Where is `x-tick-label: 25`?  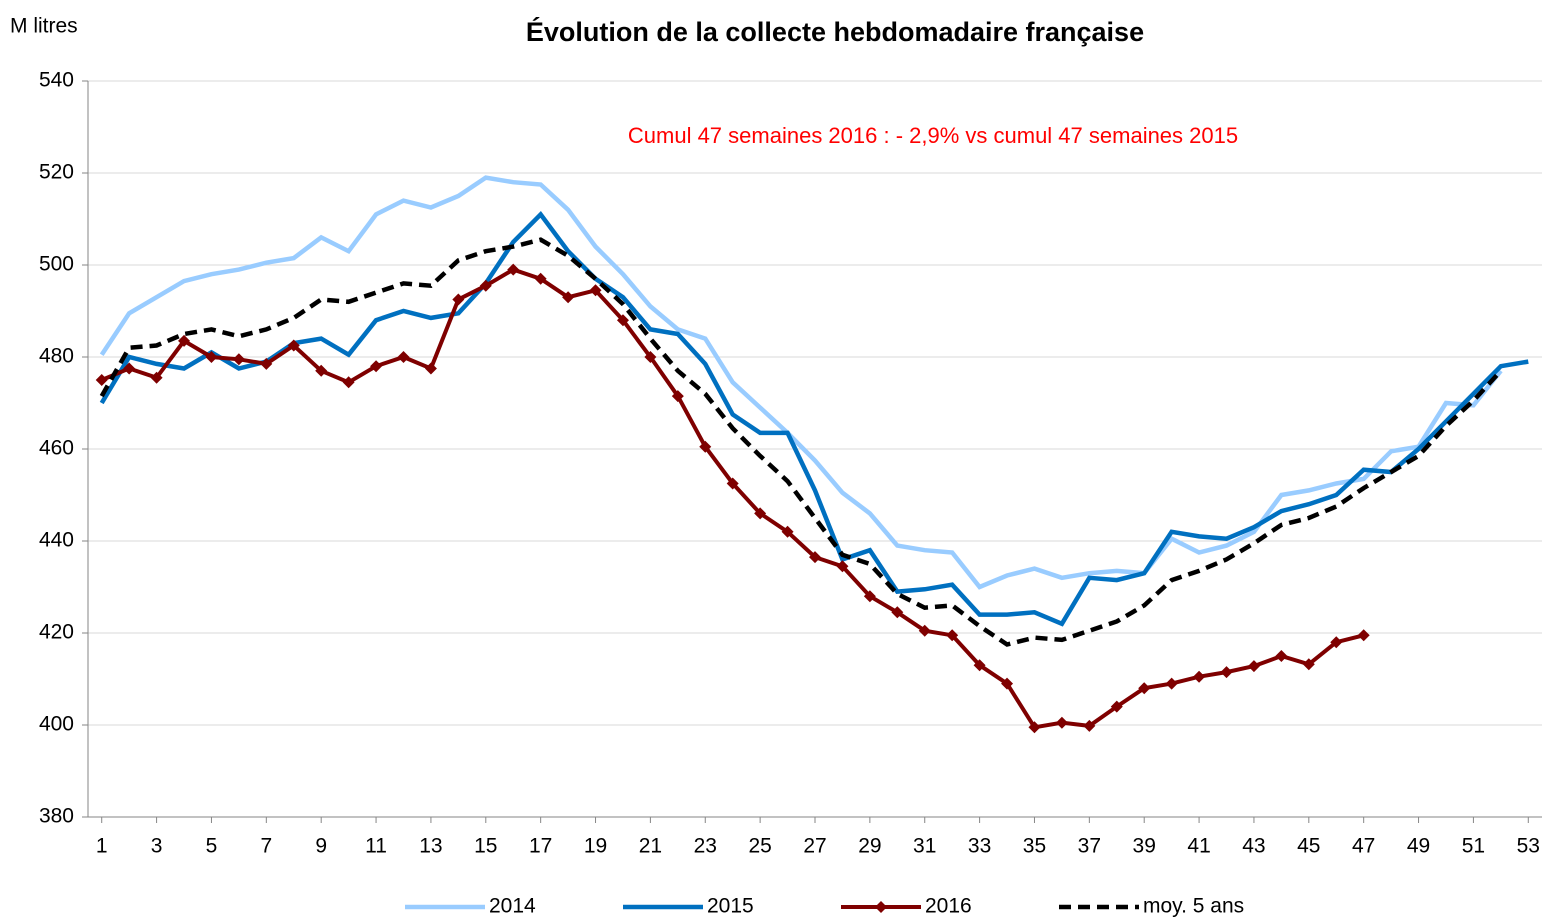
x-tick-label: 25 is located at coordinates (759, 846).